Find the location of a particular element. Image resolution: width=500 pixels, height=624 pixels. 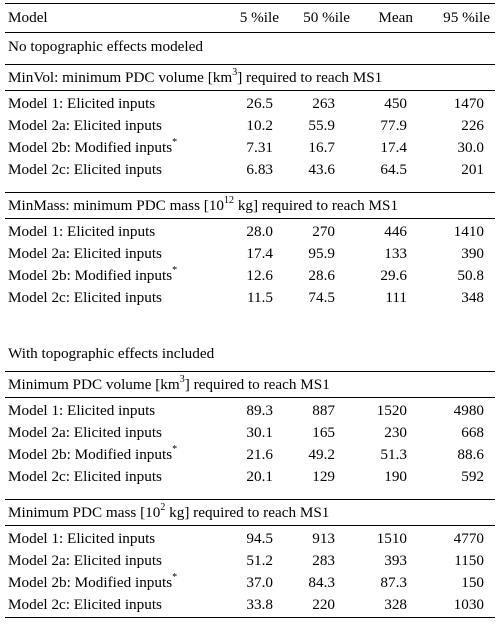

cell-p5: 37.0 is located at coordinates (259, 582).